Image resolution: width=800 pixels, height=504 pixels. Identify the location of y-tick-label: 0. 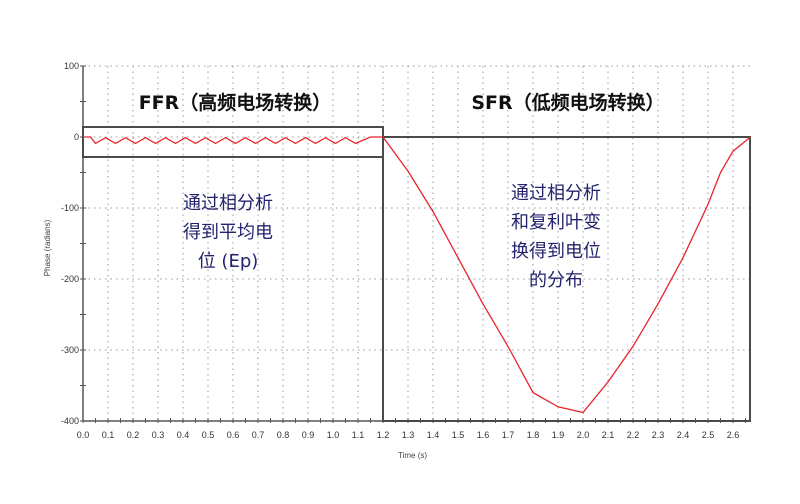
(76, 137).